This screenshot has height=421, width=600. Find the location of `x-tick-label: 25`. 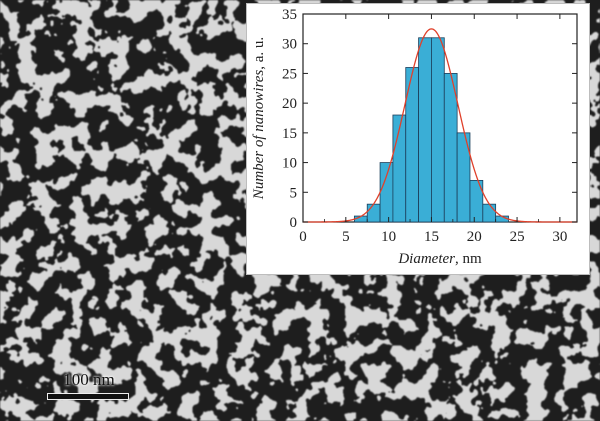

x-tick-label: 25 is located at coordinates (517, 237).